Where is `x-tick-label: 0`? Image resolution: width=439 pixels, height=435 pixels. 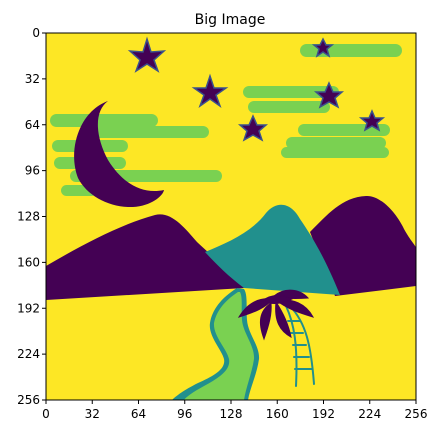 x-tick-label: 0 is located at coordinates (46, 414).